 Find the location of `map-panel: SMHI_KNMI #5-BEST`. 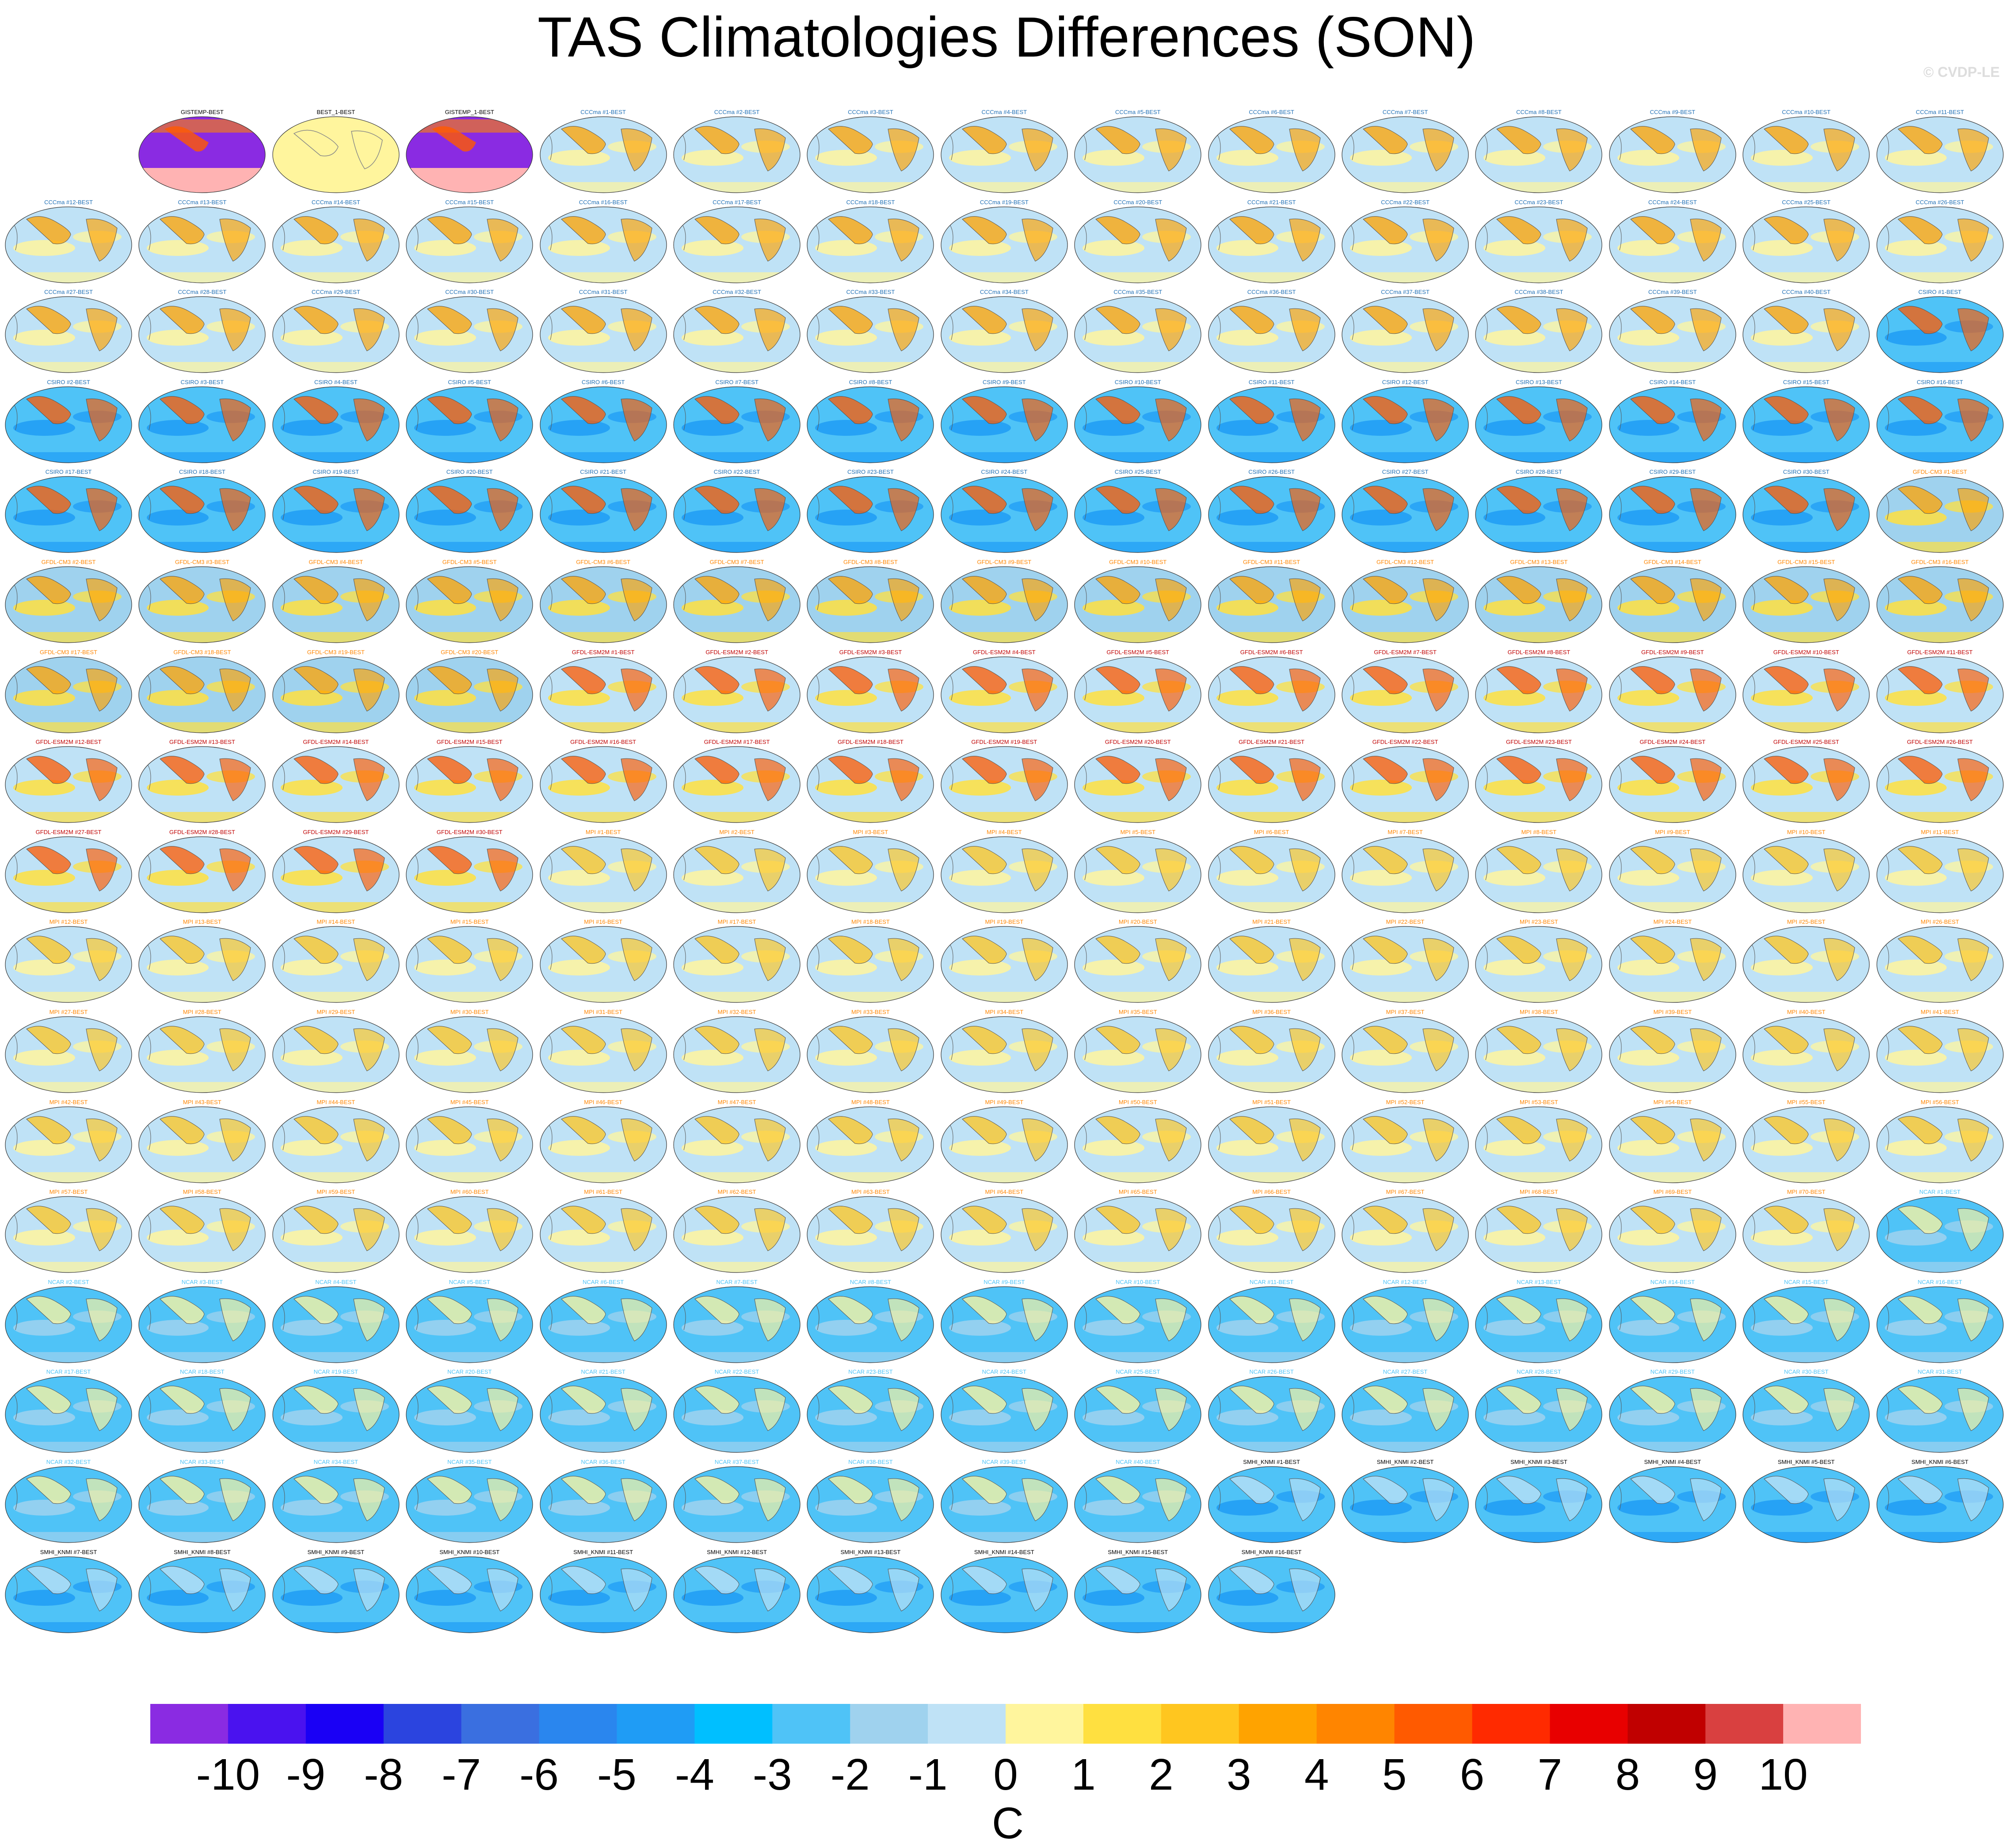

map-panel: SMHI_KNMI #5-BEST is located at coordinates (1806, 1501).